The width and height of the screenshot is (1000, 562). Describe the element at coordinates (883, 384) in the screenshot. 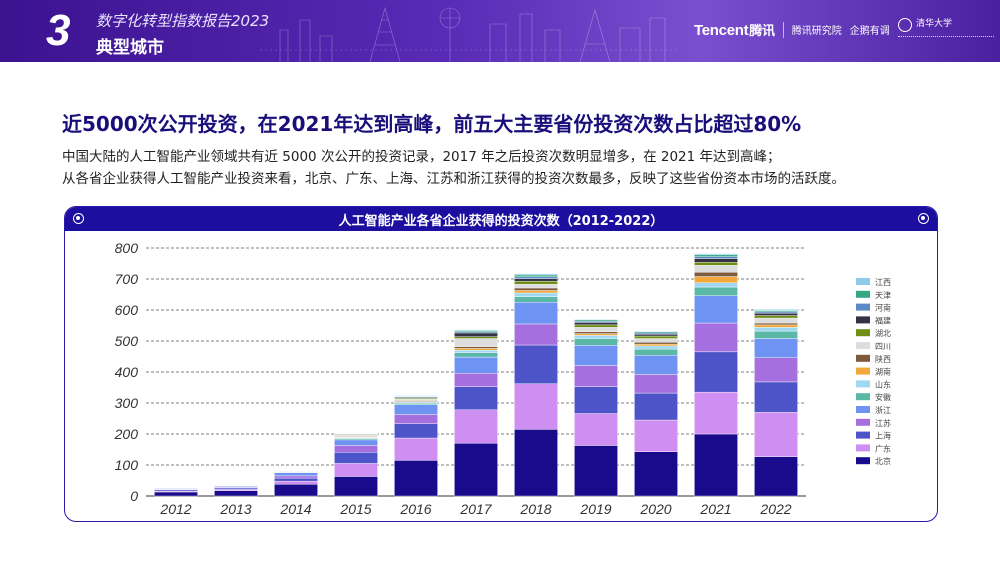

I see `legend-label: 山东` at that location.